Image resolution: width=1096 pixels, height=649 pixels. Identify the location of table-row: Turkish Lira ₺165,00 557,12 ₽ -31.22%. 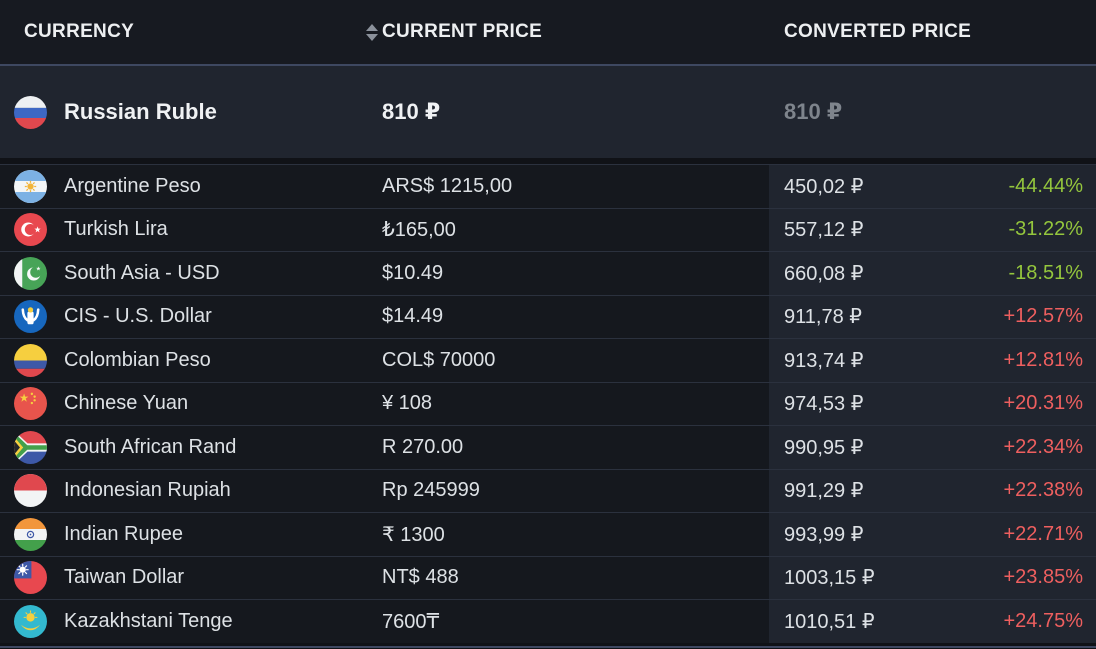
(548, 229).